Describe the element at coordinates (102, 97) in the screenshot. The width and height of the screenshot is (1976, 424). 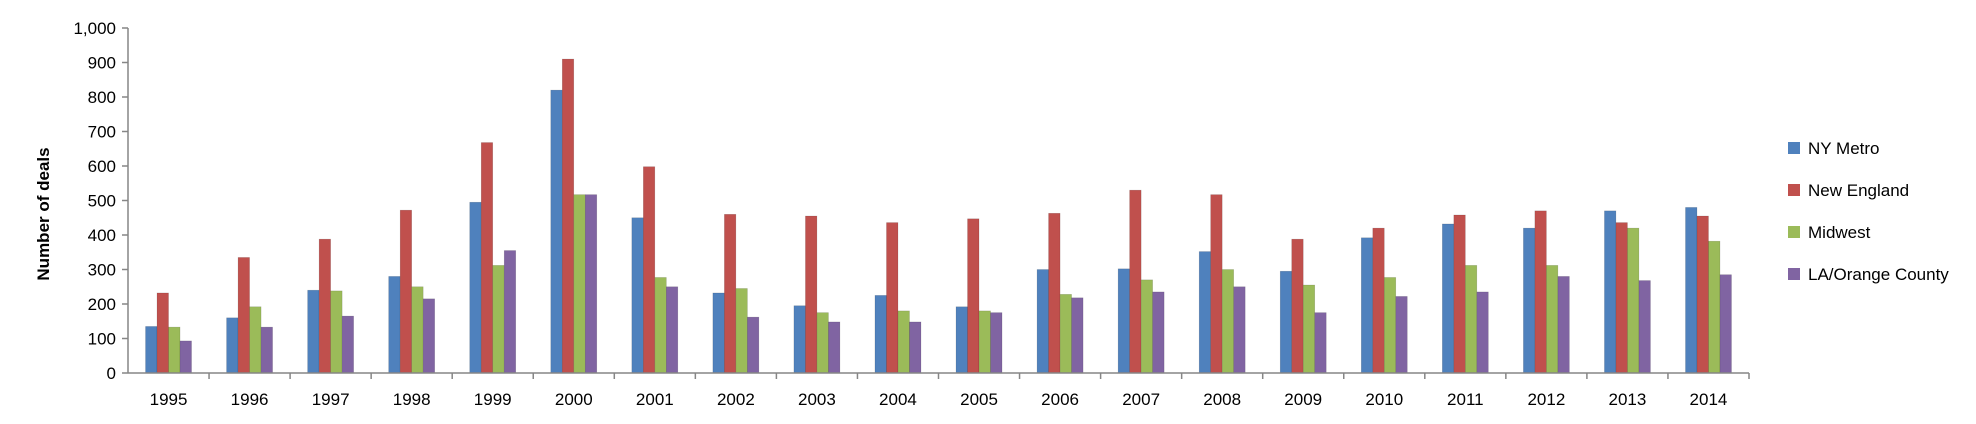
I see `y-tick-label: 800` at that location.